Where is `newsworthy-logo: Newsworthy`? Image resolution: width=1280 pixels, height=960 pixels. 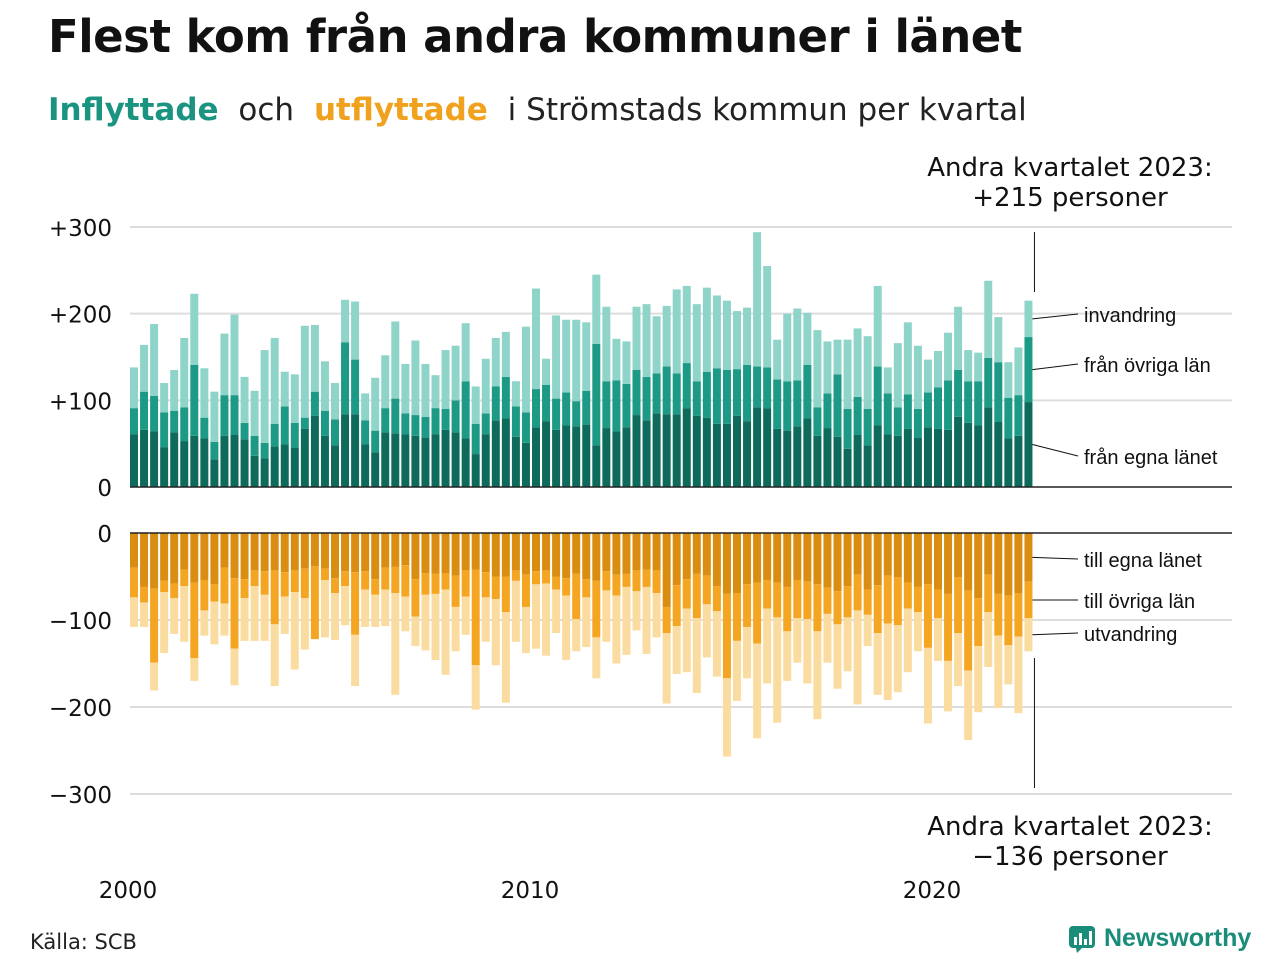 newsworthy-logo: Newsworthy is located at coordinates (1159, 938).